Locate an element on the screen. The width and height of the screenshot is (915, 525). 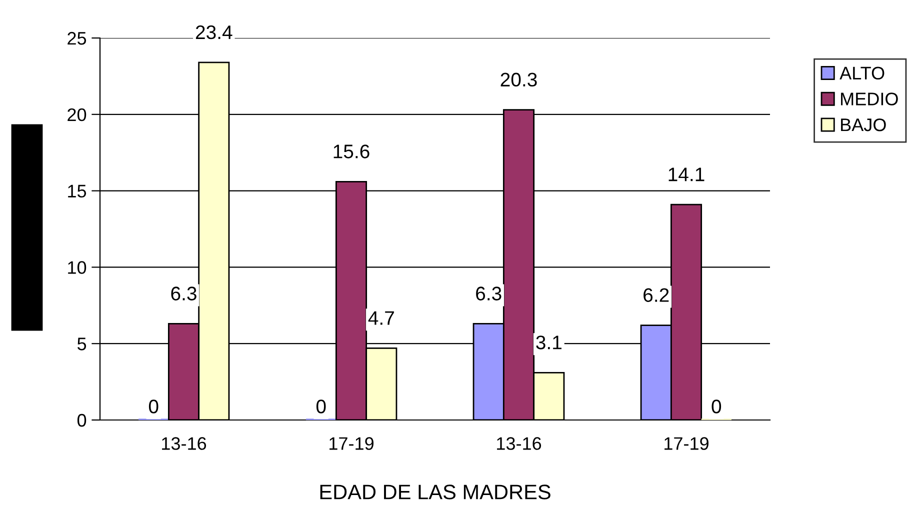
y-tick-label: 15 is located at coordinates (77, 191).